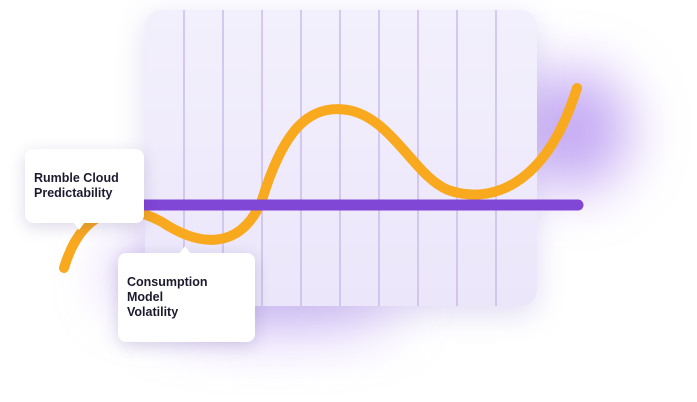 The width and height of the screenshot is (697, 402). I want to click on volatility-label: Consumption Model Volatility, so click(167, 297).